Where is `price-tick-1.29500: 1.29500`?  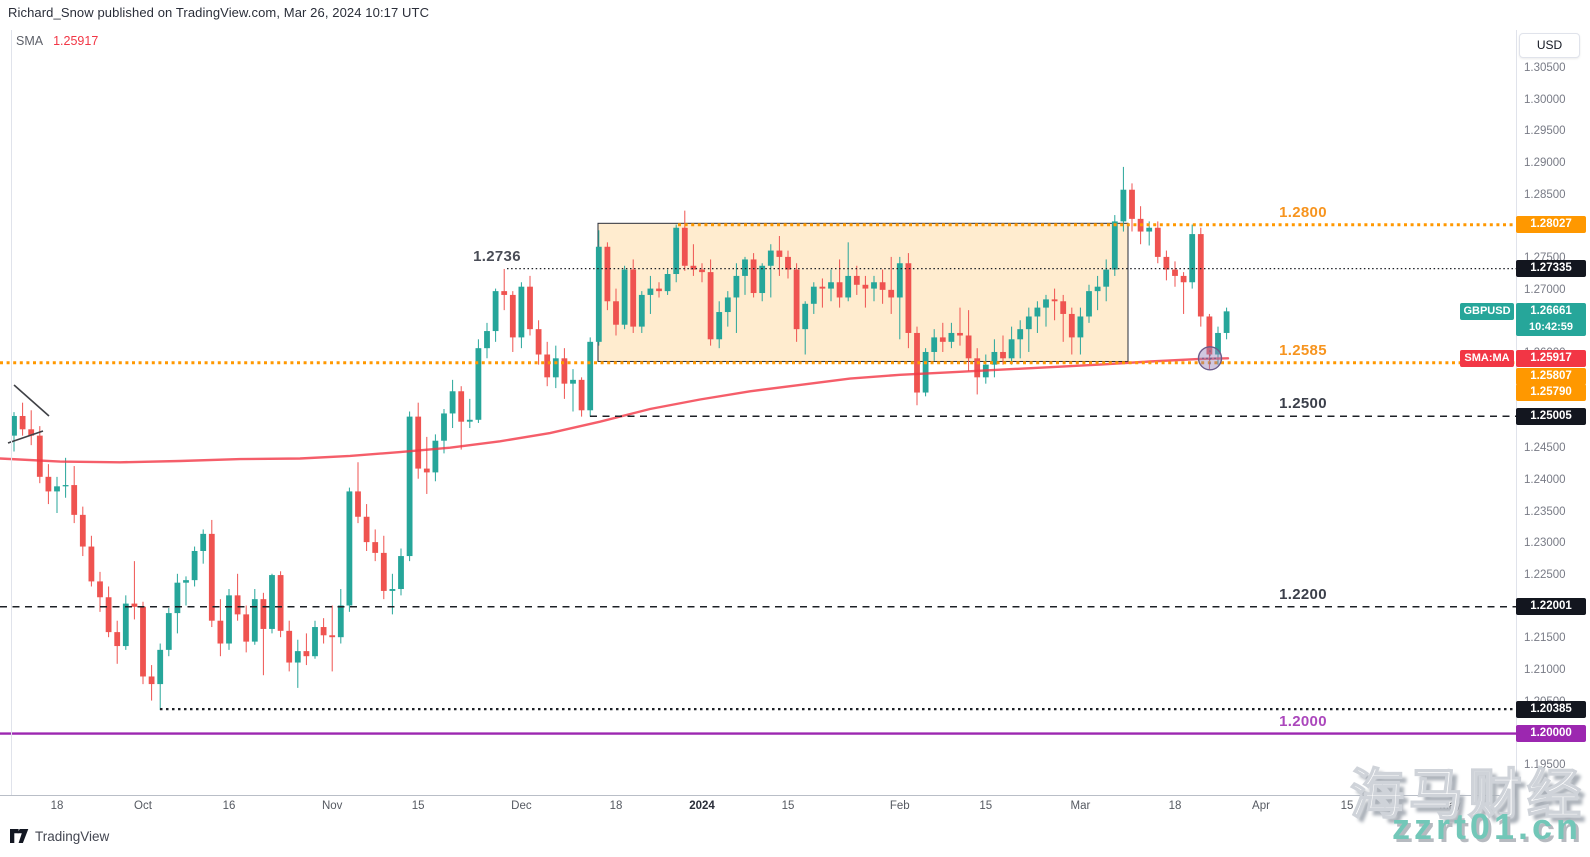 price-tick-1.29500: 1.29500 is located at coordinates (1545, 131).